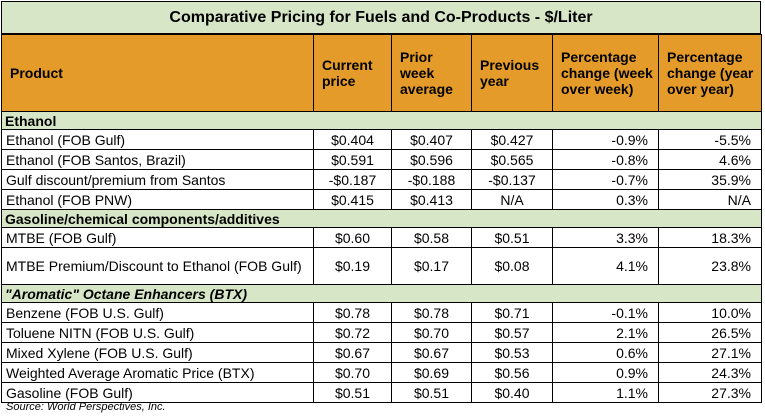  Describe the element at coordinates (352, 266) in the screenshot. I see `cell-current: $0.19` at that location.